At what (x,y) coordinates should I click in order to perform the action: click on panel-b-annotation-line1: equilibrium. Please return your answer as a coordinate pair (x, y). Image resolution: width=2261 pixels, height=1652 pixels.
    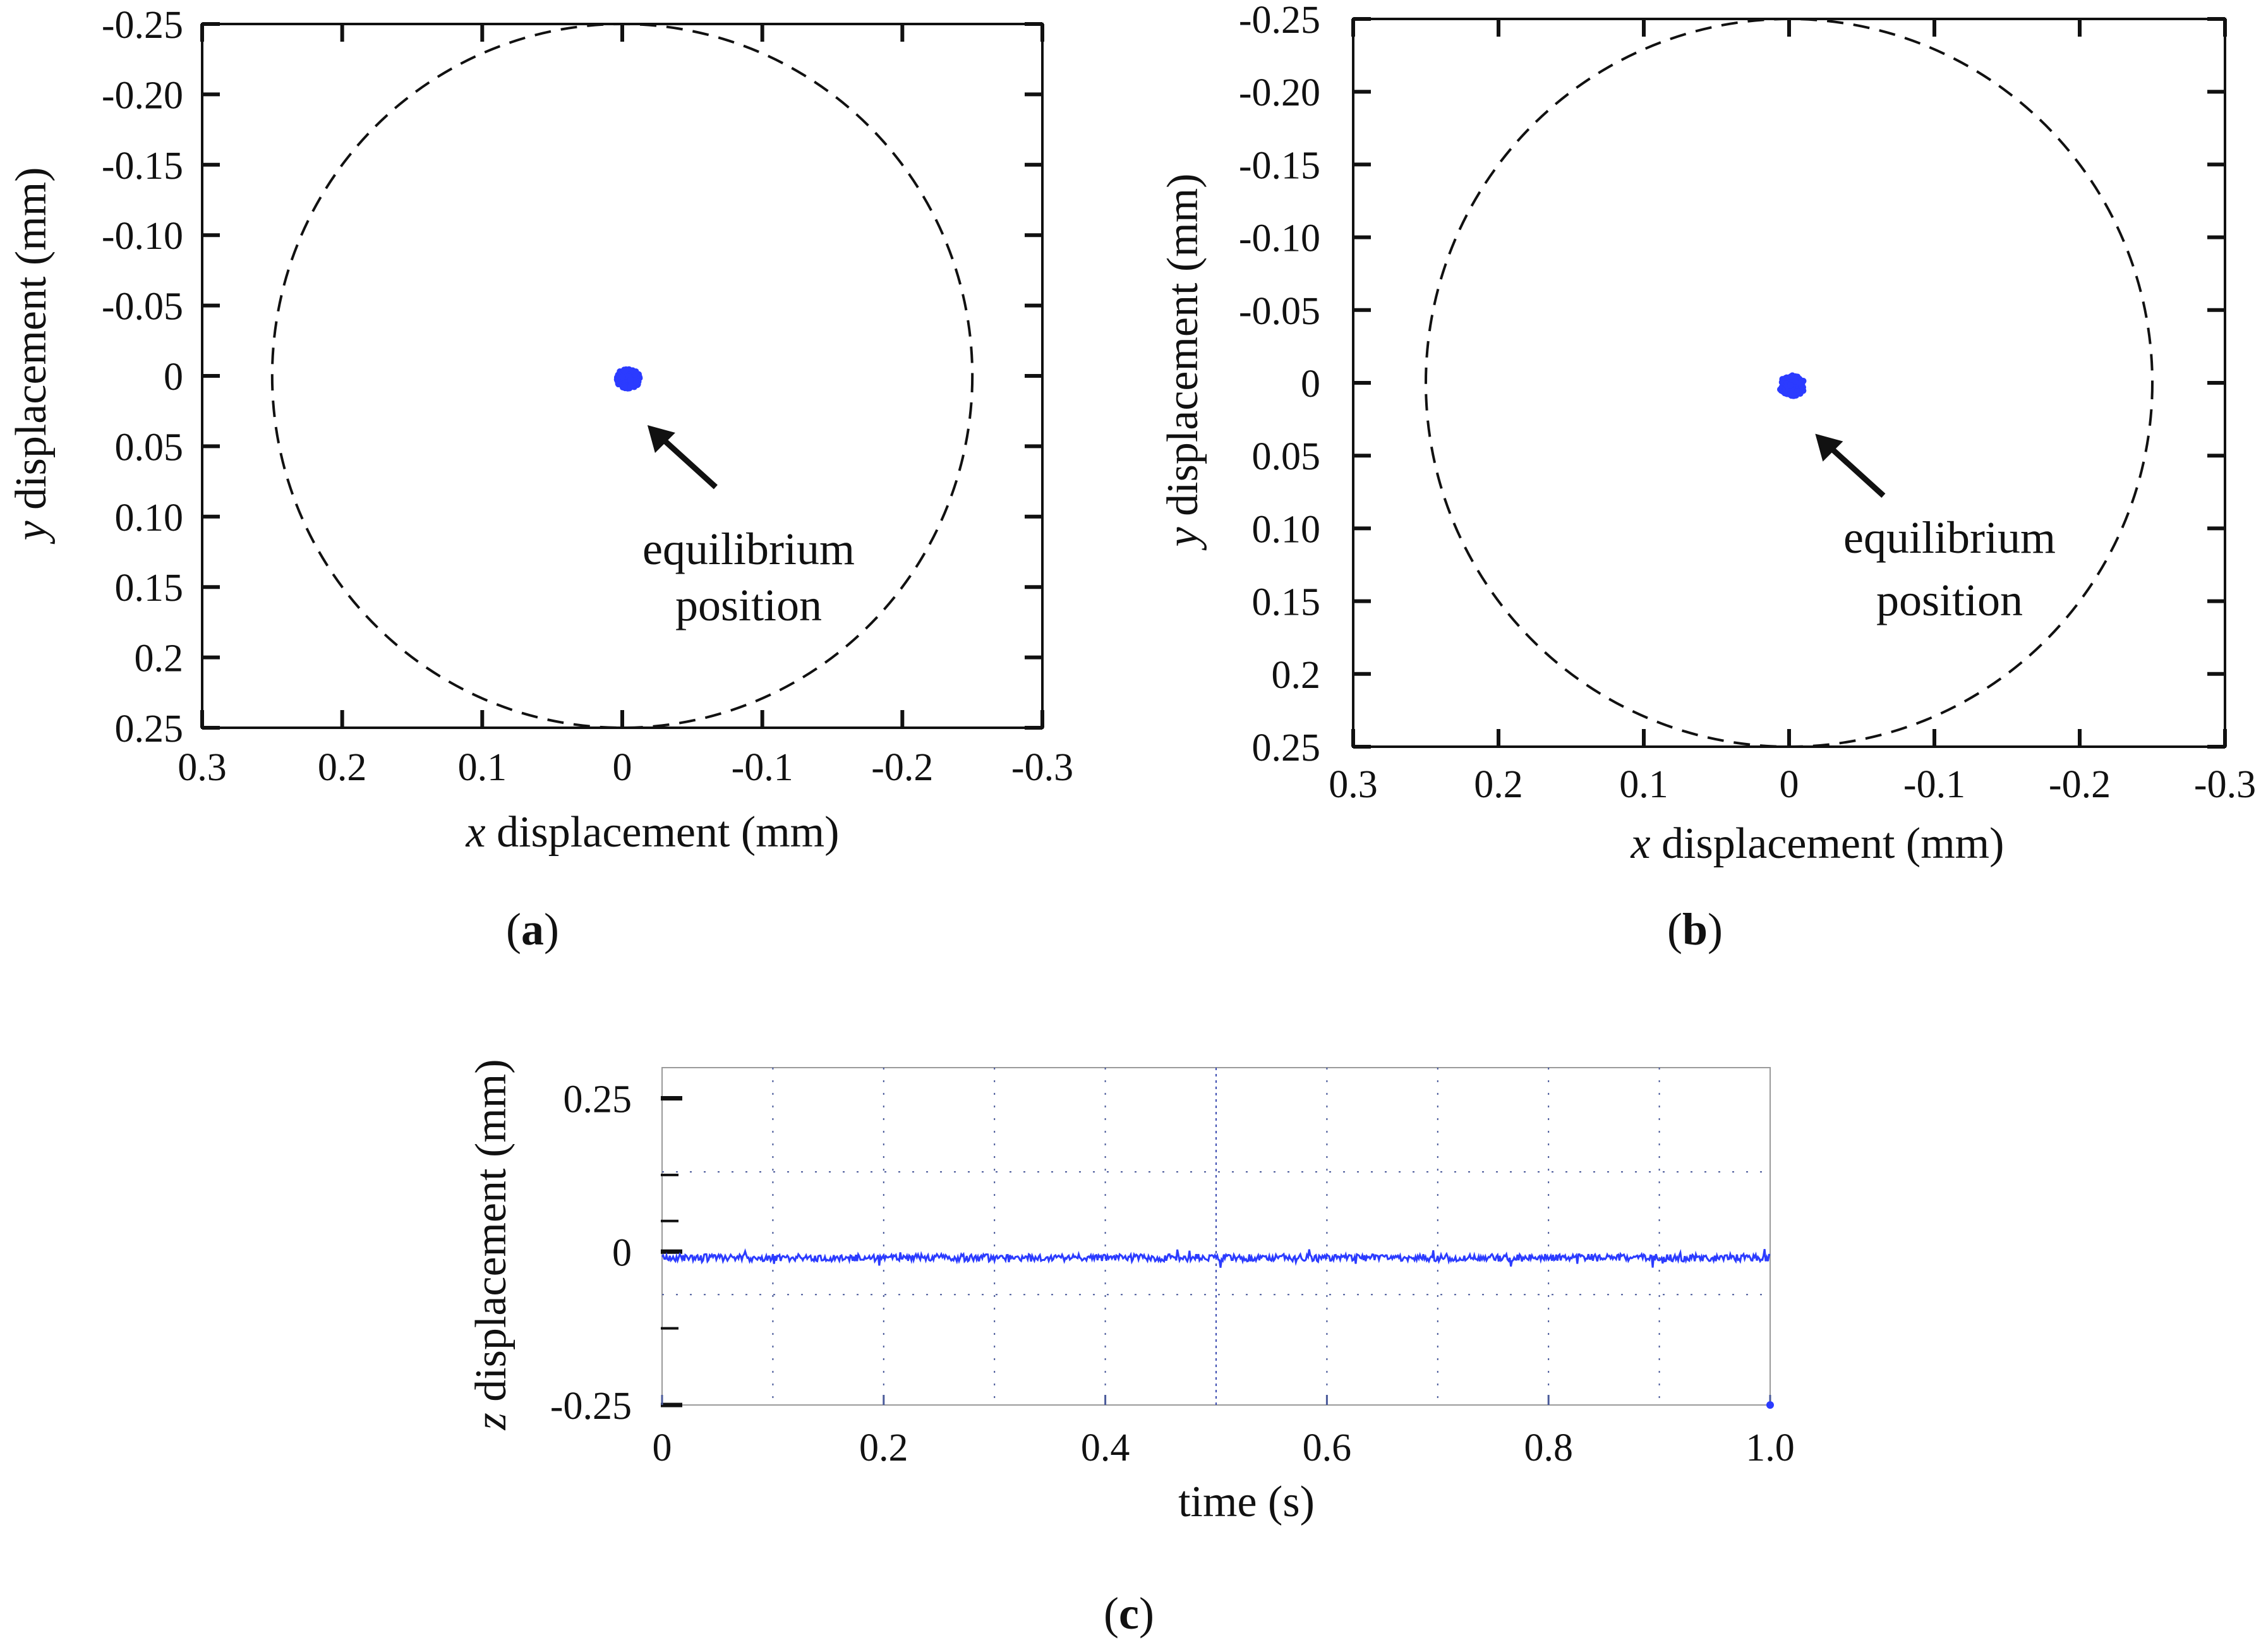
    Looking at the image, I should click on (1949, 537).